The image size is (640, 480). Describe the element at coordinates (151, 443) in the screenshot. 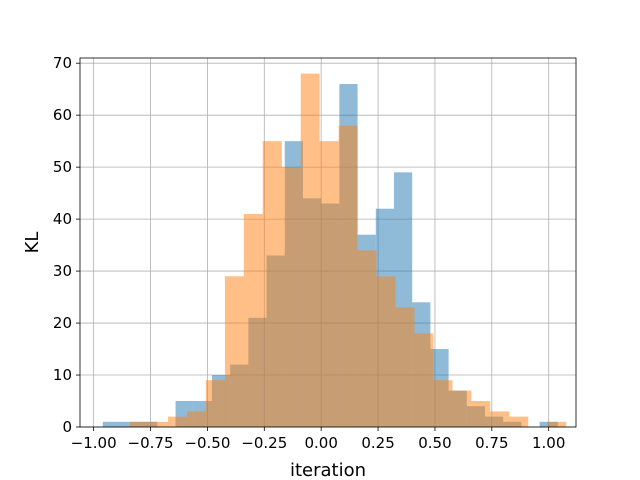

I see `x-tick-label: −0.75` at that location.